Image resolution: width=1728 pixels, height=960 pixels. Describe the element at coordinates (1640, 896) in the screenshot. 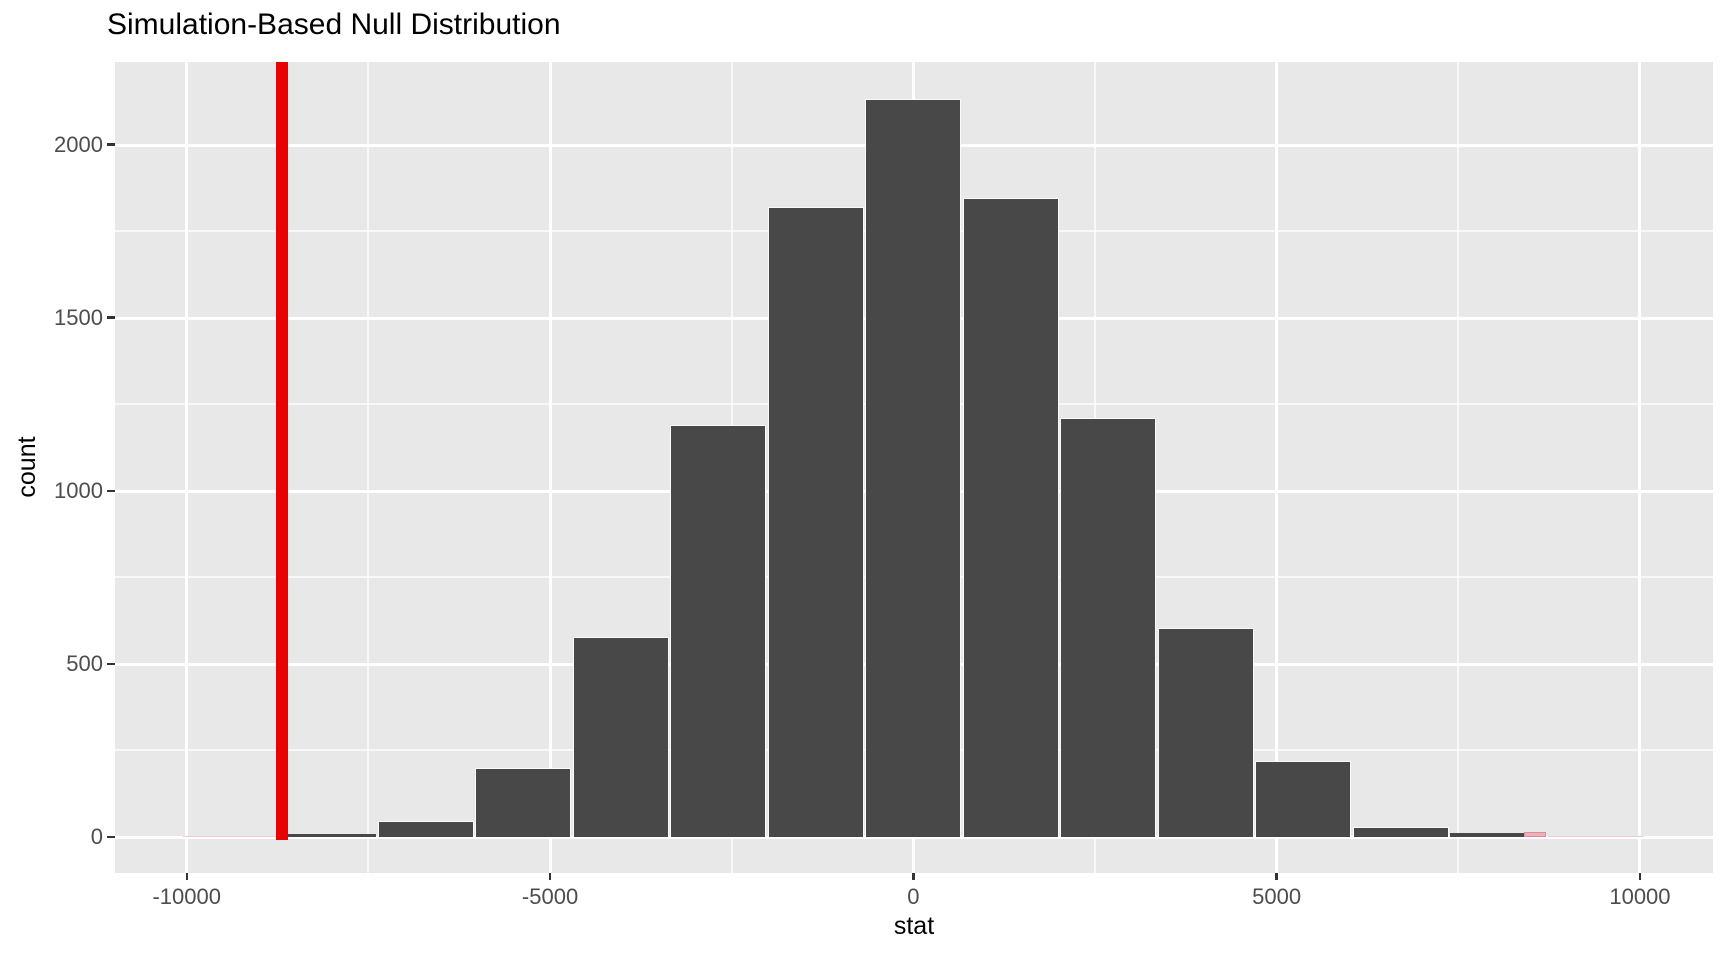

I see `x-tick-label: 10000` at that location.